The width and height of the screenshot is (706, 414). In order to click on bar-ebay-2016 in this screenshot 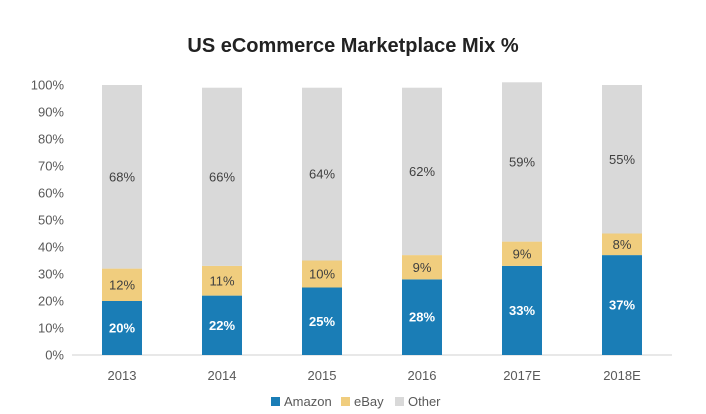, I will do `click(422, 267)`.